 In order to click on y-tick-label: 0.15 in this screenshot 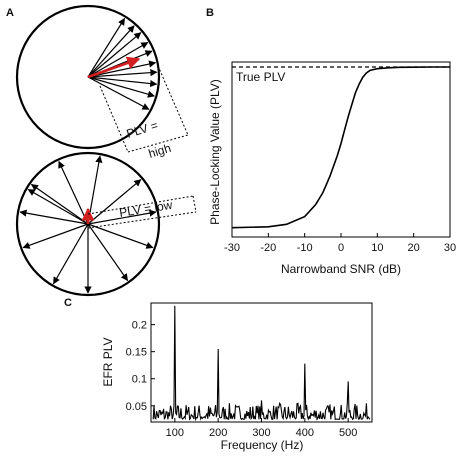, I will do `click(136, 353)`.